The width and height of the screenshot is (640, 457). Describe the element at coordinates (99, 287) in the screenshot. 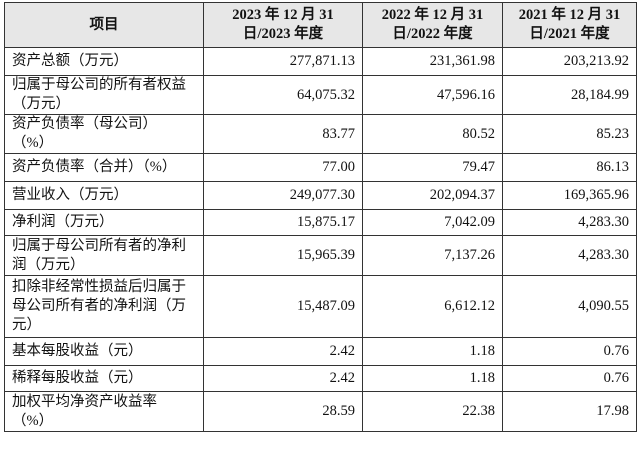

I see `cell-line: 扣除非经常性损益后归属于` at that location.